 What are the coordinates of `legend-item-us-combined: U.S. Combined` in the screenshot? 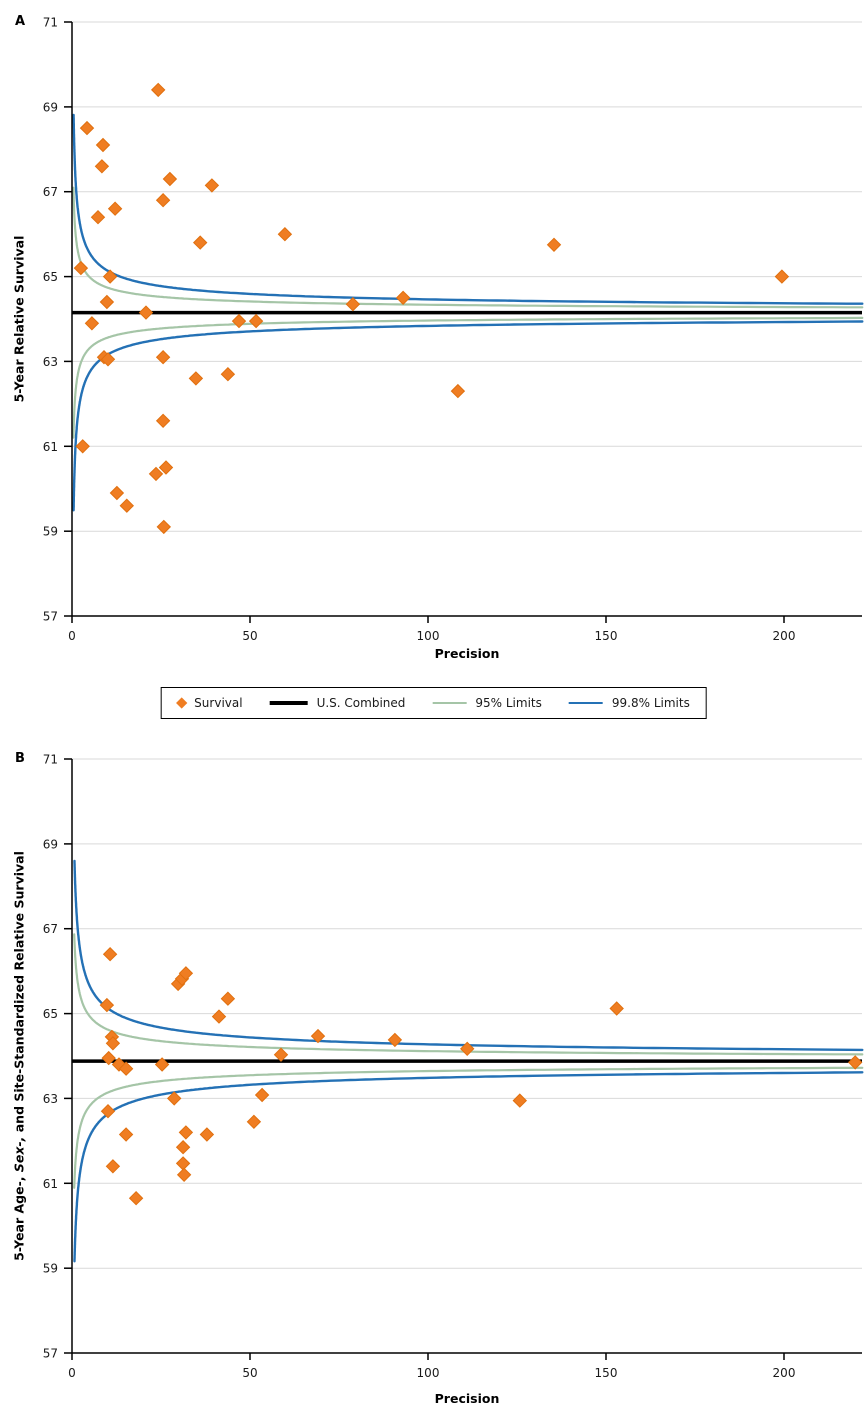 It's located at (337, 703).